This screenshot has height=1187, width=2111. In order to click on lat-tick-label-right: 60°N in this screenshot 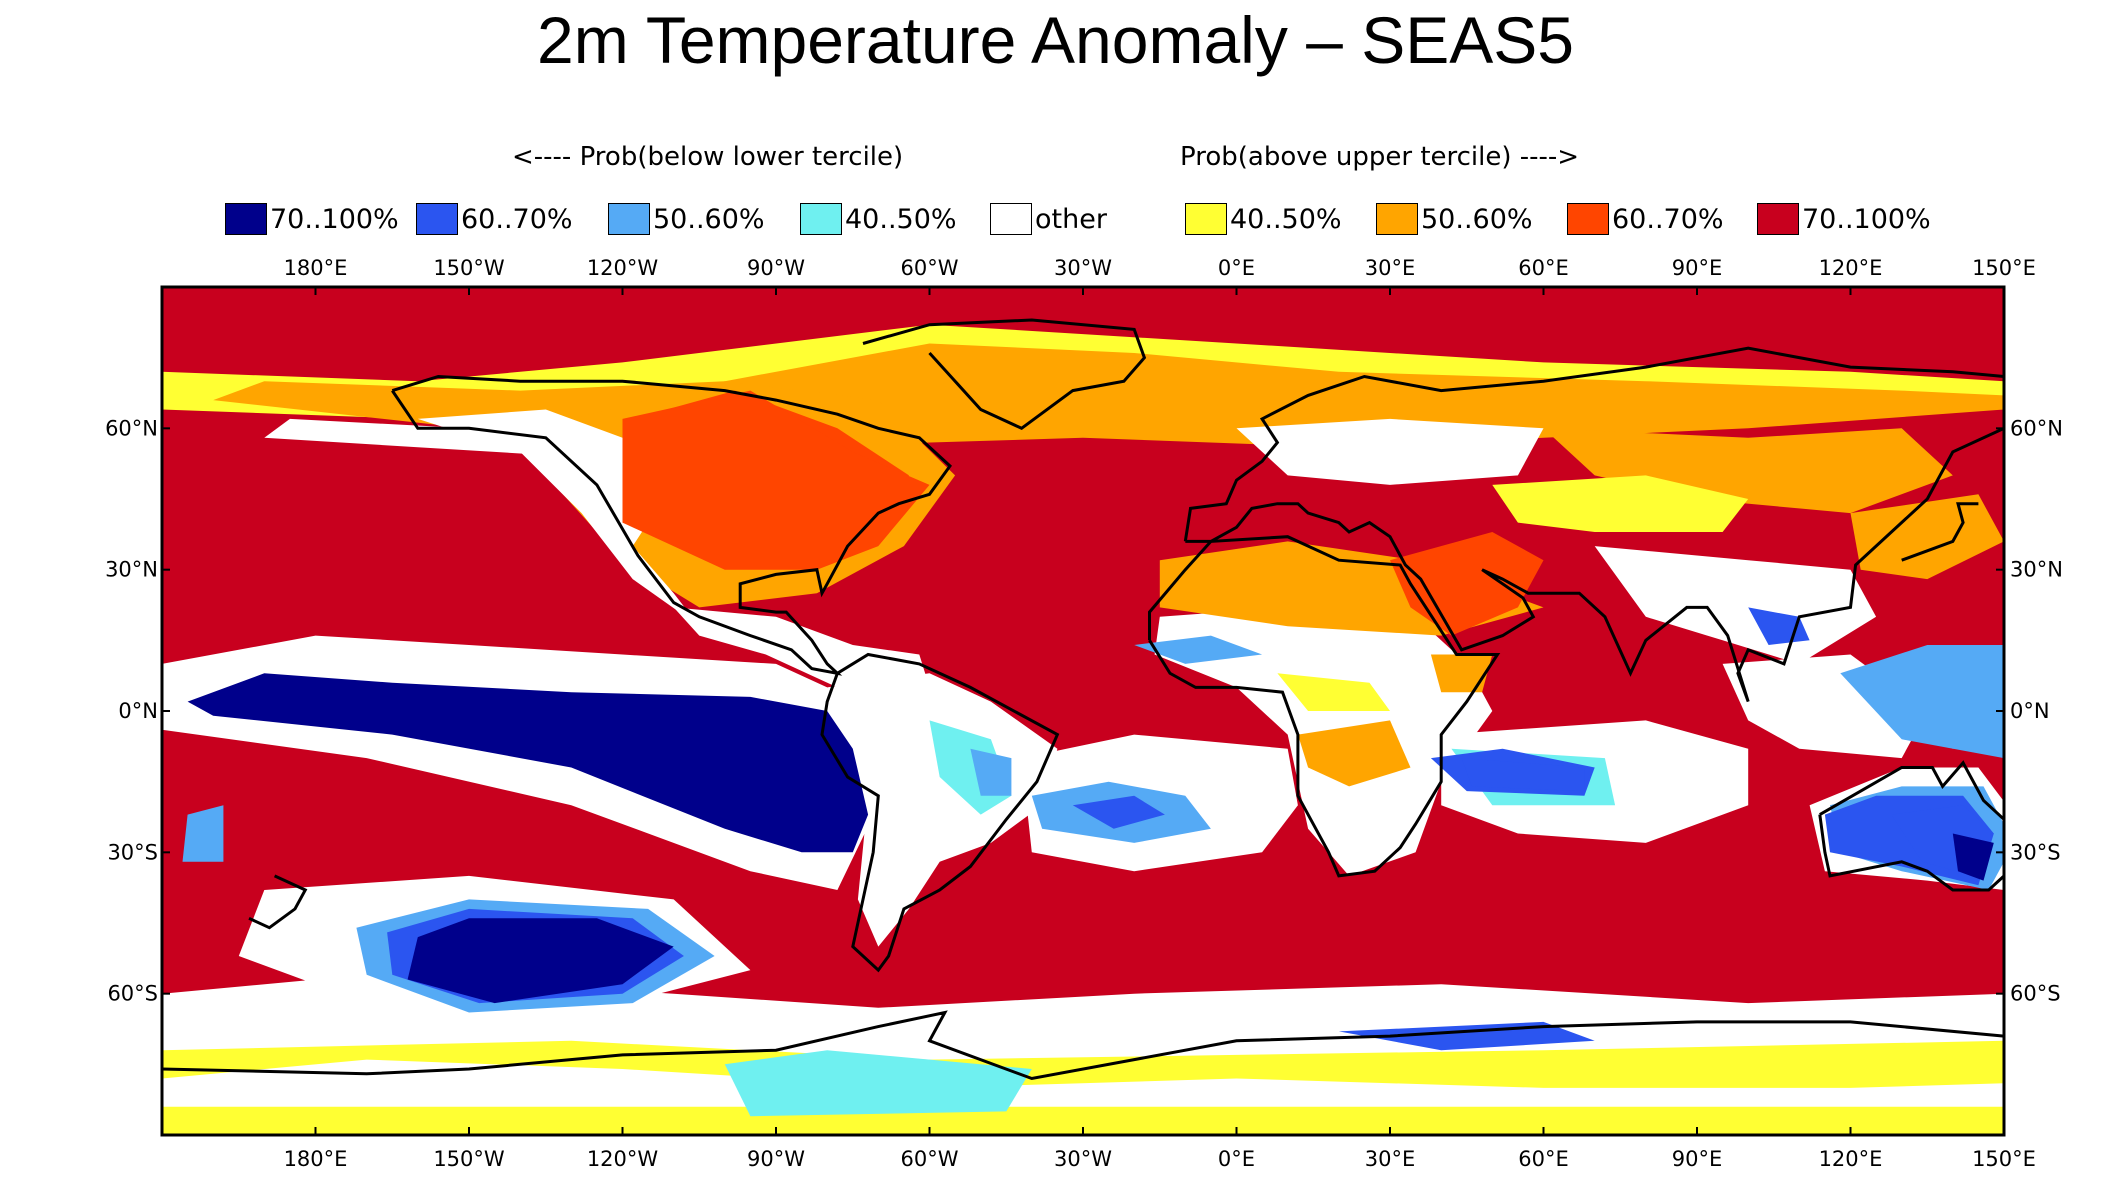, I will do `click(2036, 428)`.